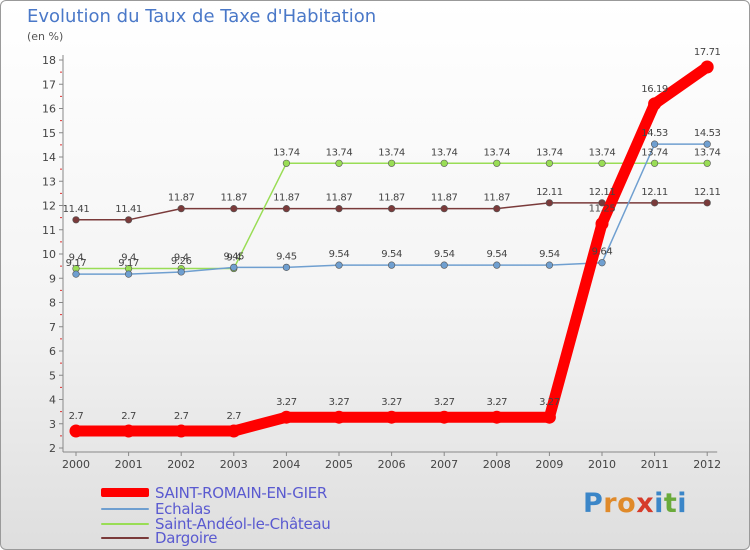 This screenshot has width=750, height=550. Describe the element at coordinates (183, 509) in the screenshot. I see `legend-label: Echalas` at that location.